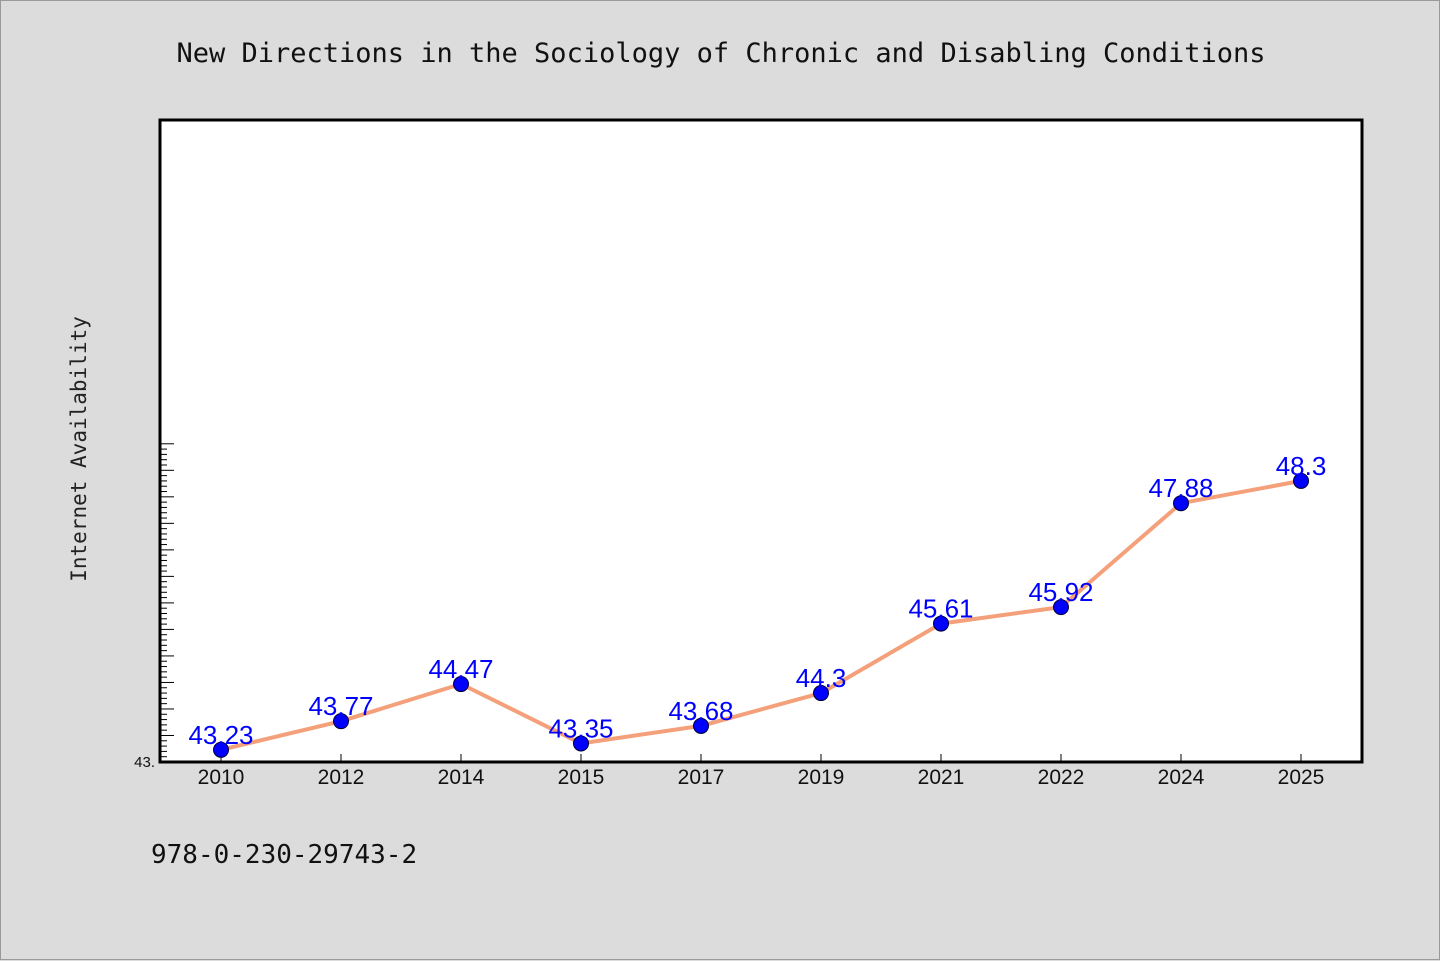 This screenshot has height=961, width=1440. I want to click on x-tick-label: 2014, so click(461, 777).